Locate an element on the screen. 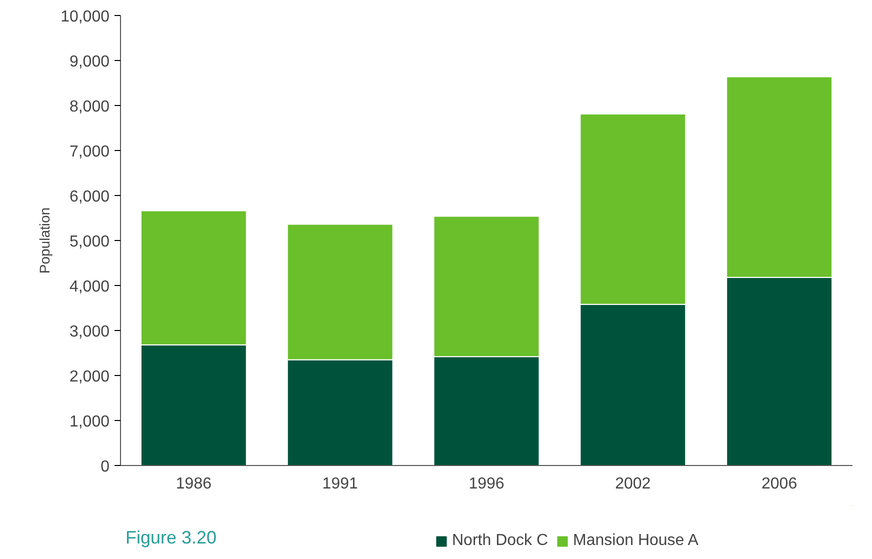  x-tick-label: 1996 is located at coordinates (486, 484).